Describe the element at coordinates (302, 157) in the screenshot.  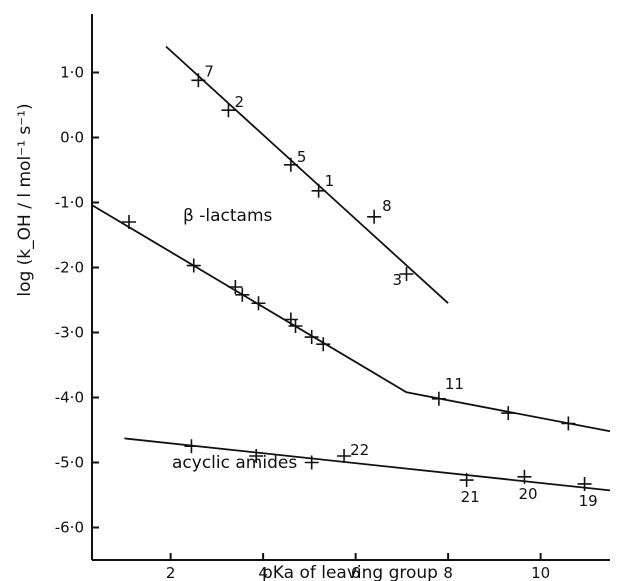
I see `point-label-5: 5` at that location.